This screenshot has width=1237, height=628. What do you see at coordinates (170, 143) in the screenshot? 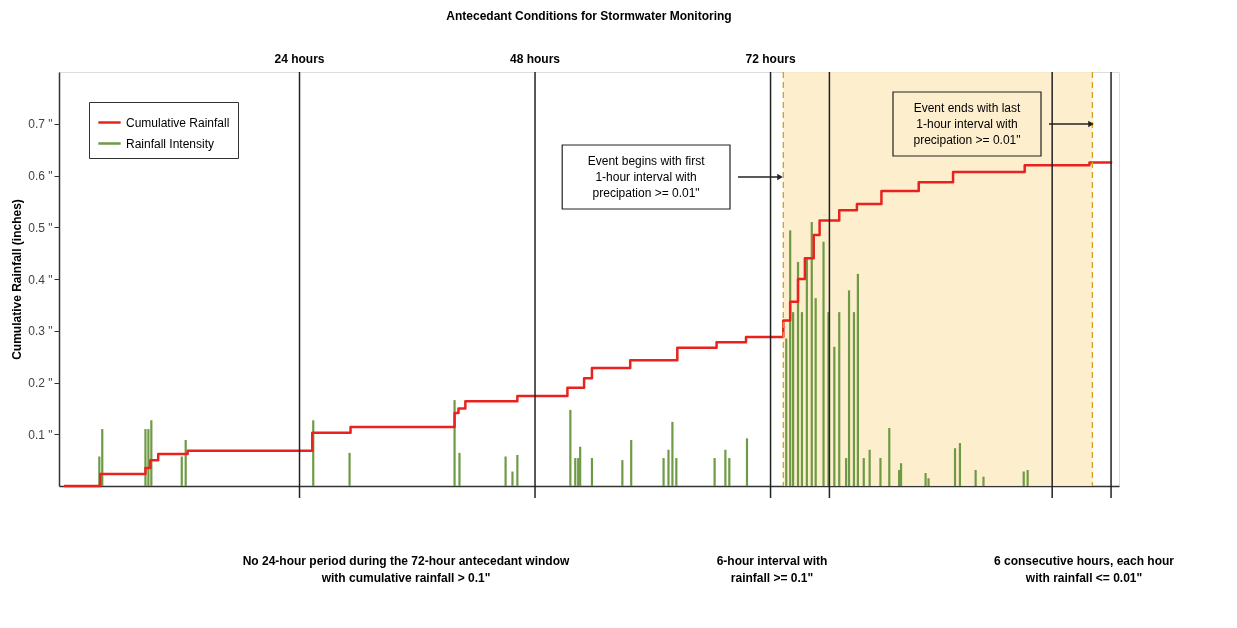
I see `legend-label: Rainfall Intensity` at bounding box center [170, 143].